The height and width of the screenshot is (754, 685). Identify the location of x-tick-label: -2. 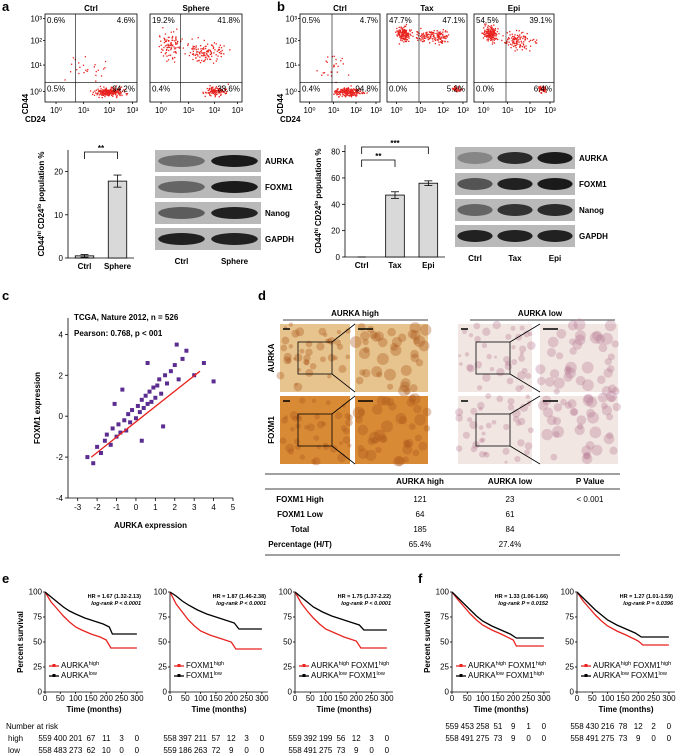
(98, 507).